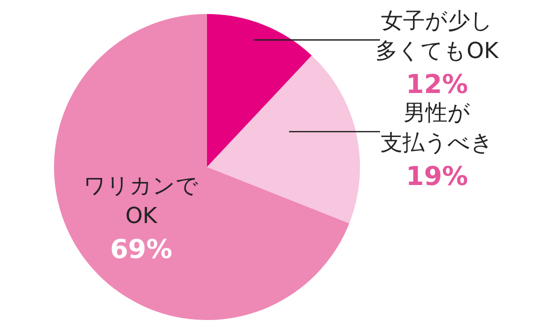 The height and width of the screenshot is (331, 537). I want to click on slice-label: 男性が支払うべき, so click(437, 128).